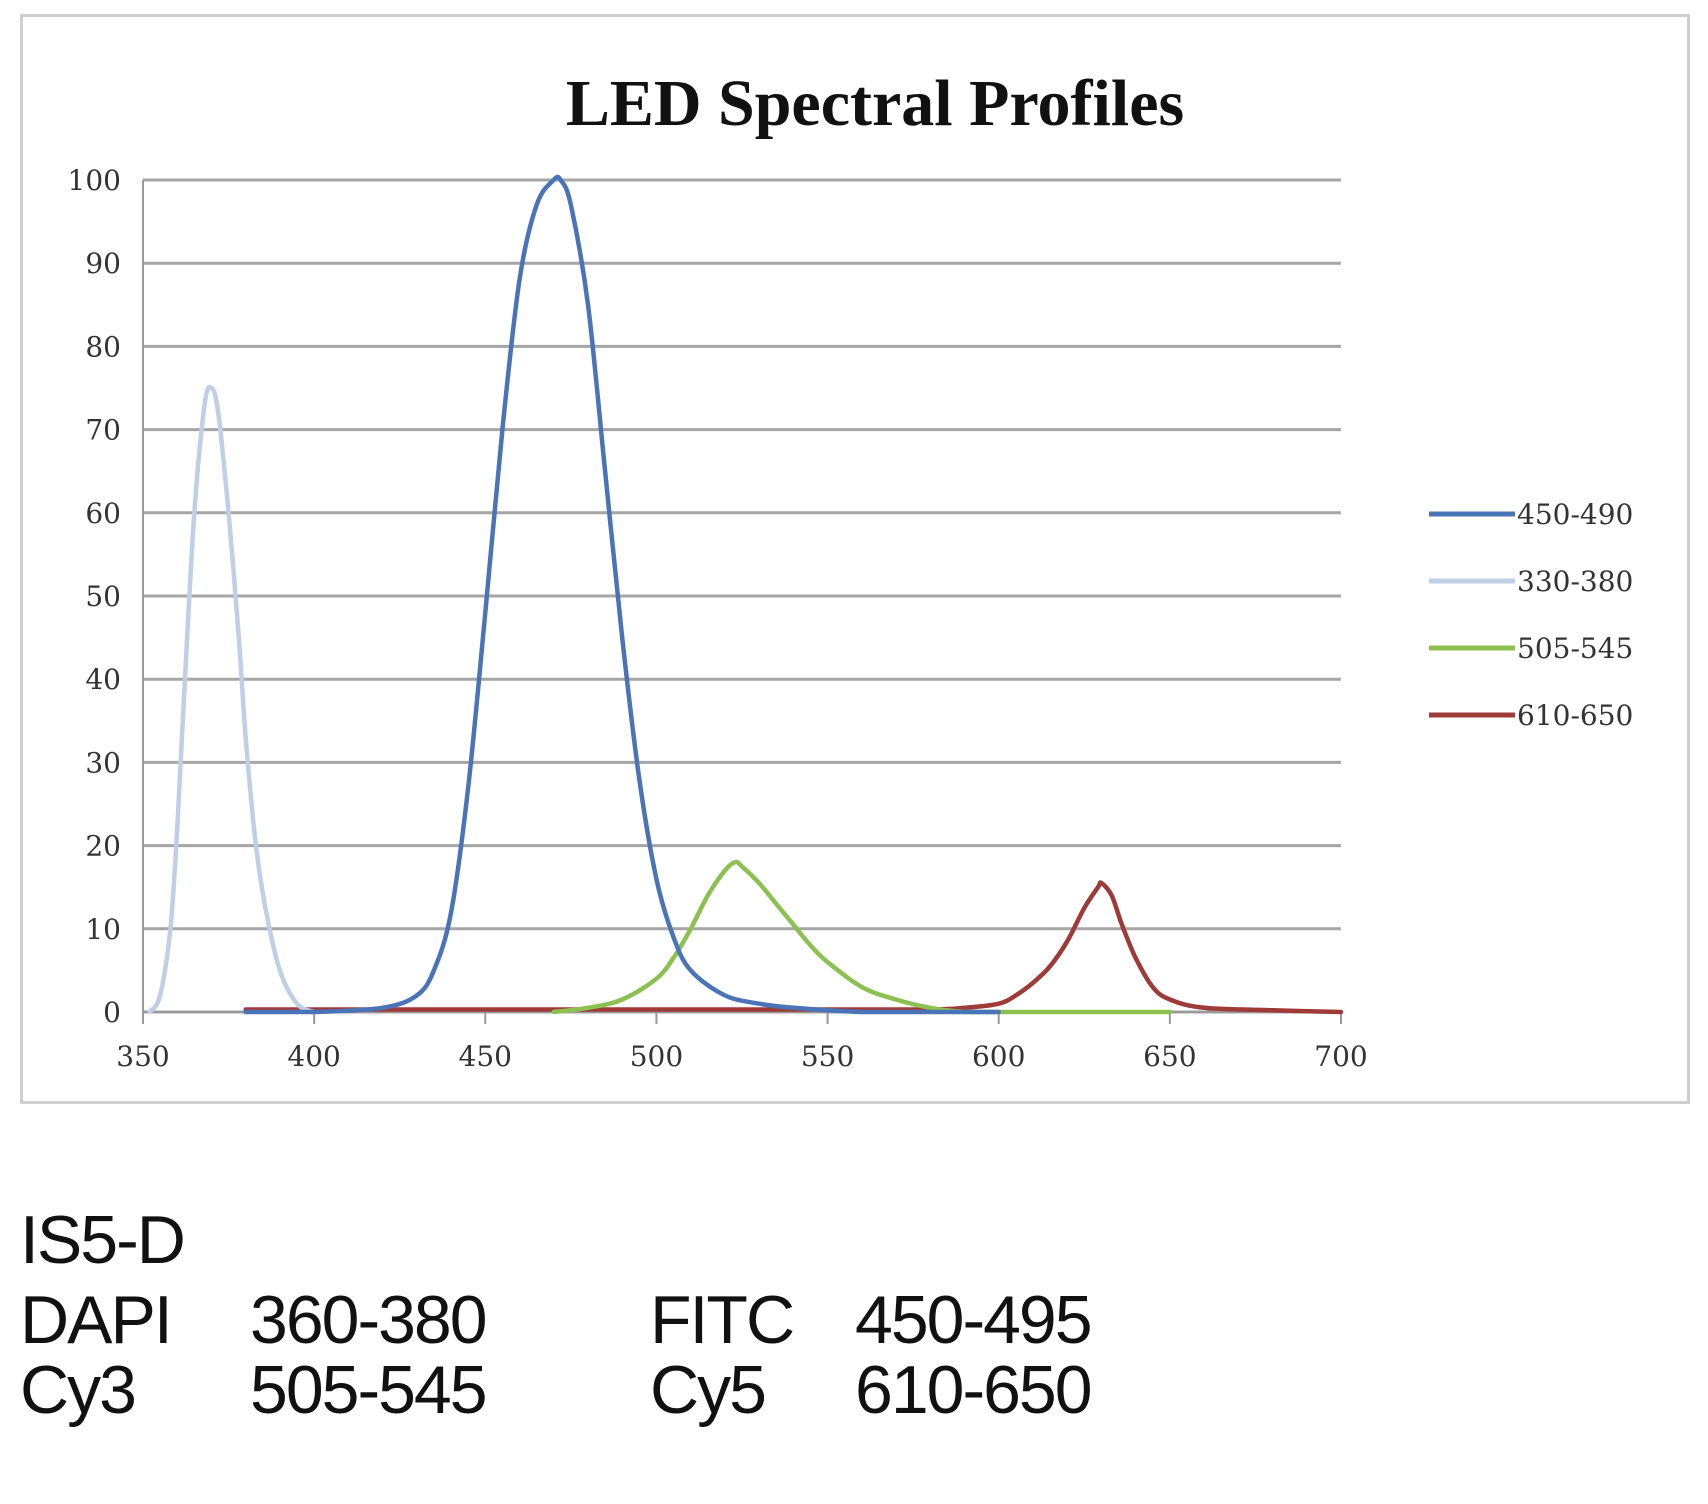  What do you see at coordinates (103, 596) in the screenshot?
I see `y-tick-label: 50` at bounding box center [103, 596].